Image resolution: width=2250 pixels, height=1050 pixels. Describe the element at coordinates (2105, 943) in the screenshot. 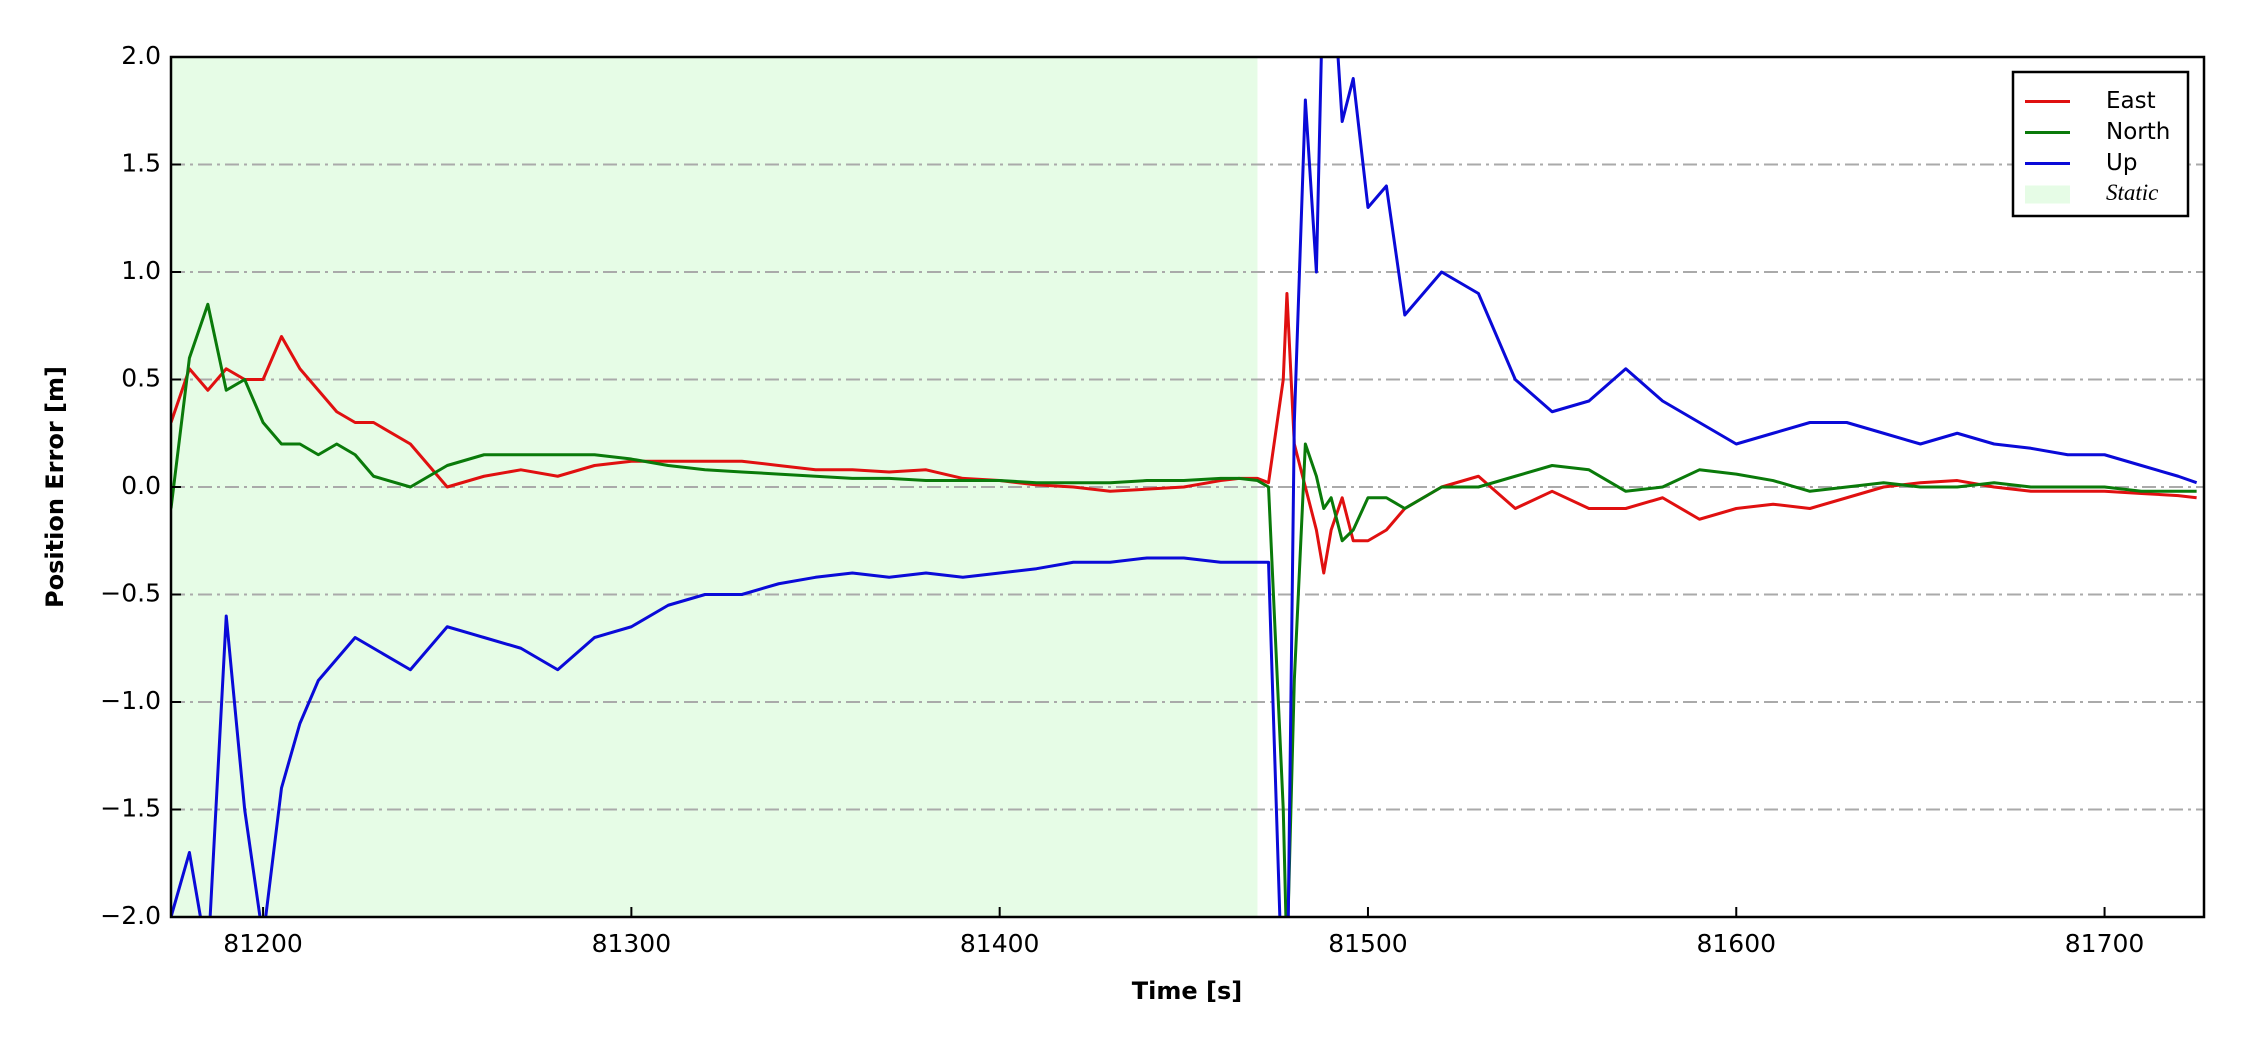

I see `x-tick-label: 81700` at that location.